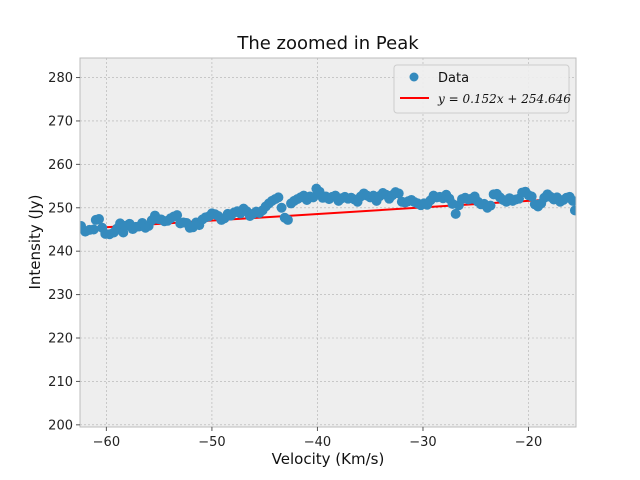  Describe the element at coordinates (528, 442) in the screenshot. I see `x-tick-label: −20` at that location.